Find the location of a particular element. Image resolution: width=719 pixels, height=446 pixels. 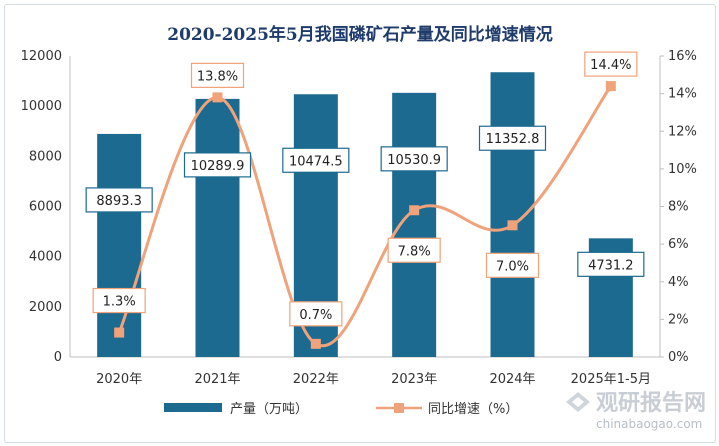

bar-value-label: 4731.2 is located at coordinates (611, 265).